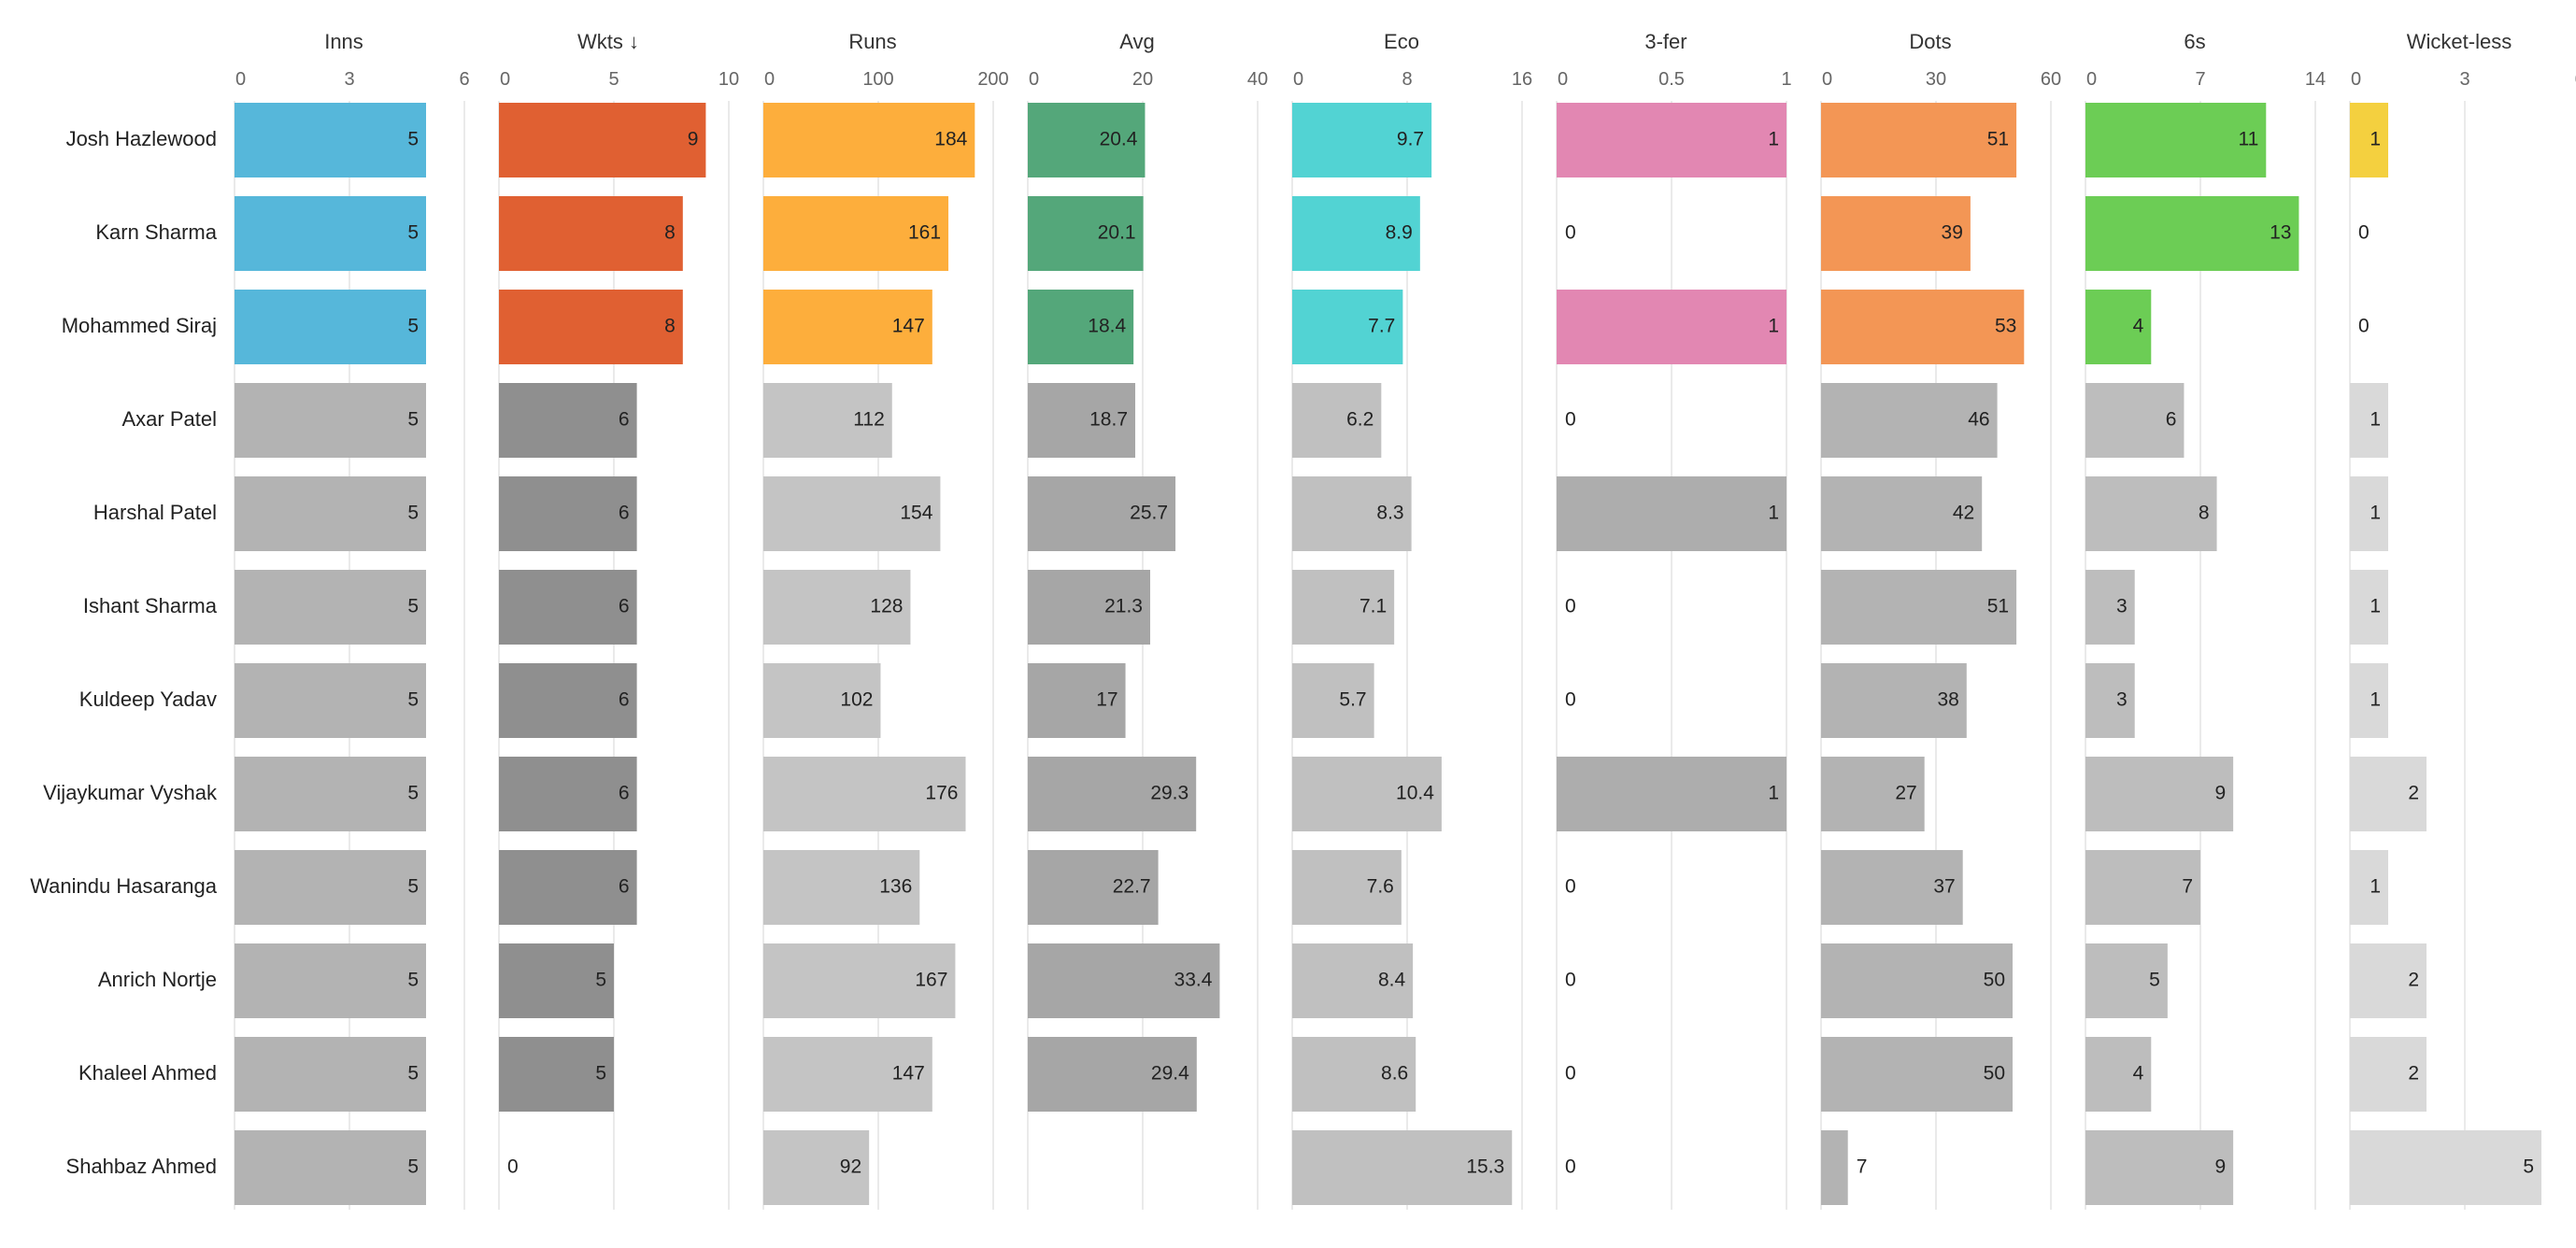  I want to click on bar-dots-axar-patel, so click(1909, 420).